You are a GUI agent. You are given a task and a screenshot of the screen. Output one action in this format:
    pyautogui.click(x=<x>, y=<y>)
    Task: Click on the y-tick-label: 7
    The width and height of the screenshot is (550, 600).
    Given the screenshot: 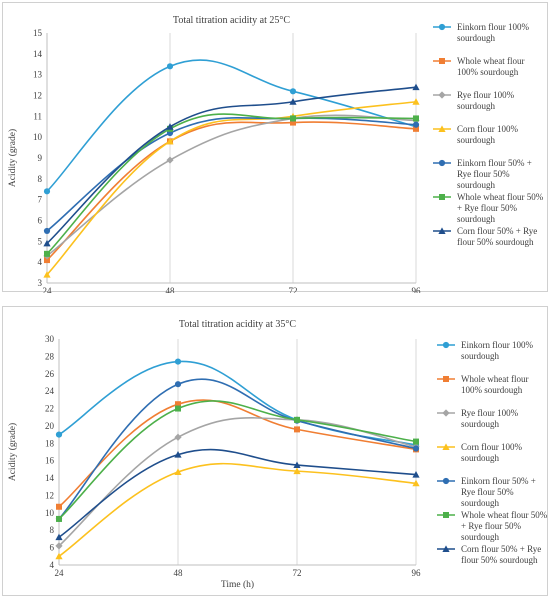 What is the action you would take?
    pyautogui.click(x=40, y=200)
    